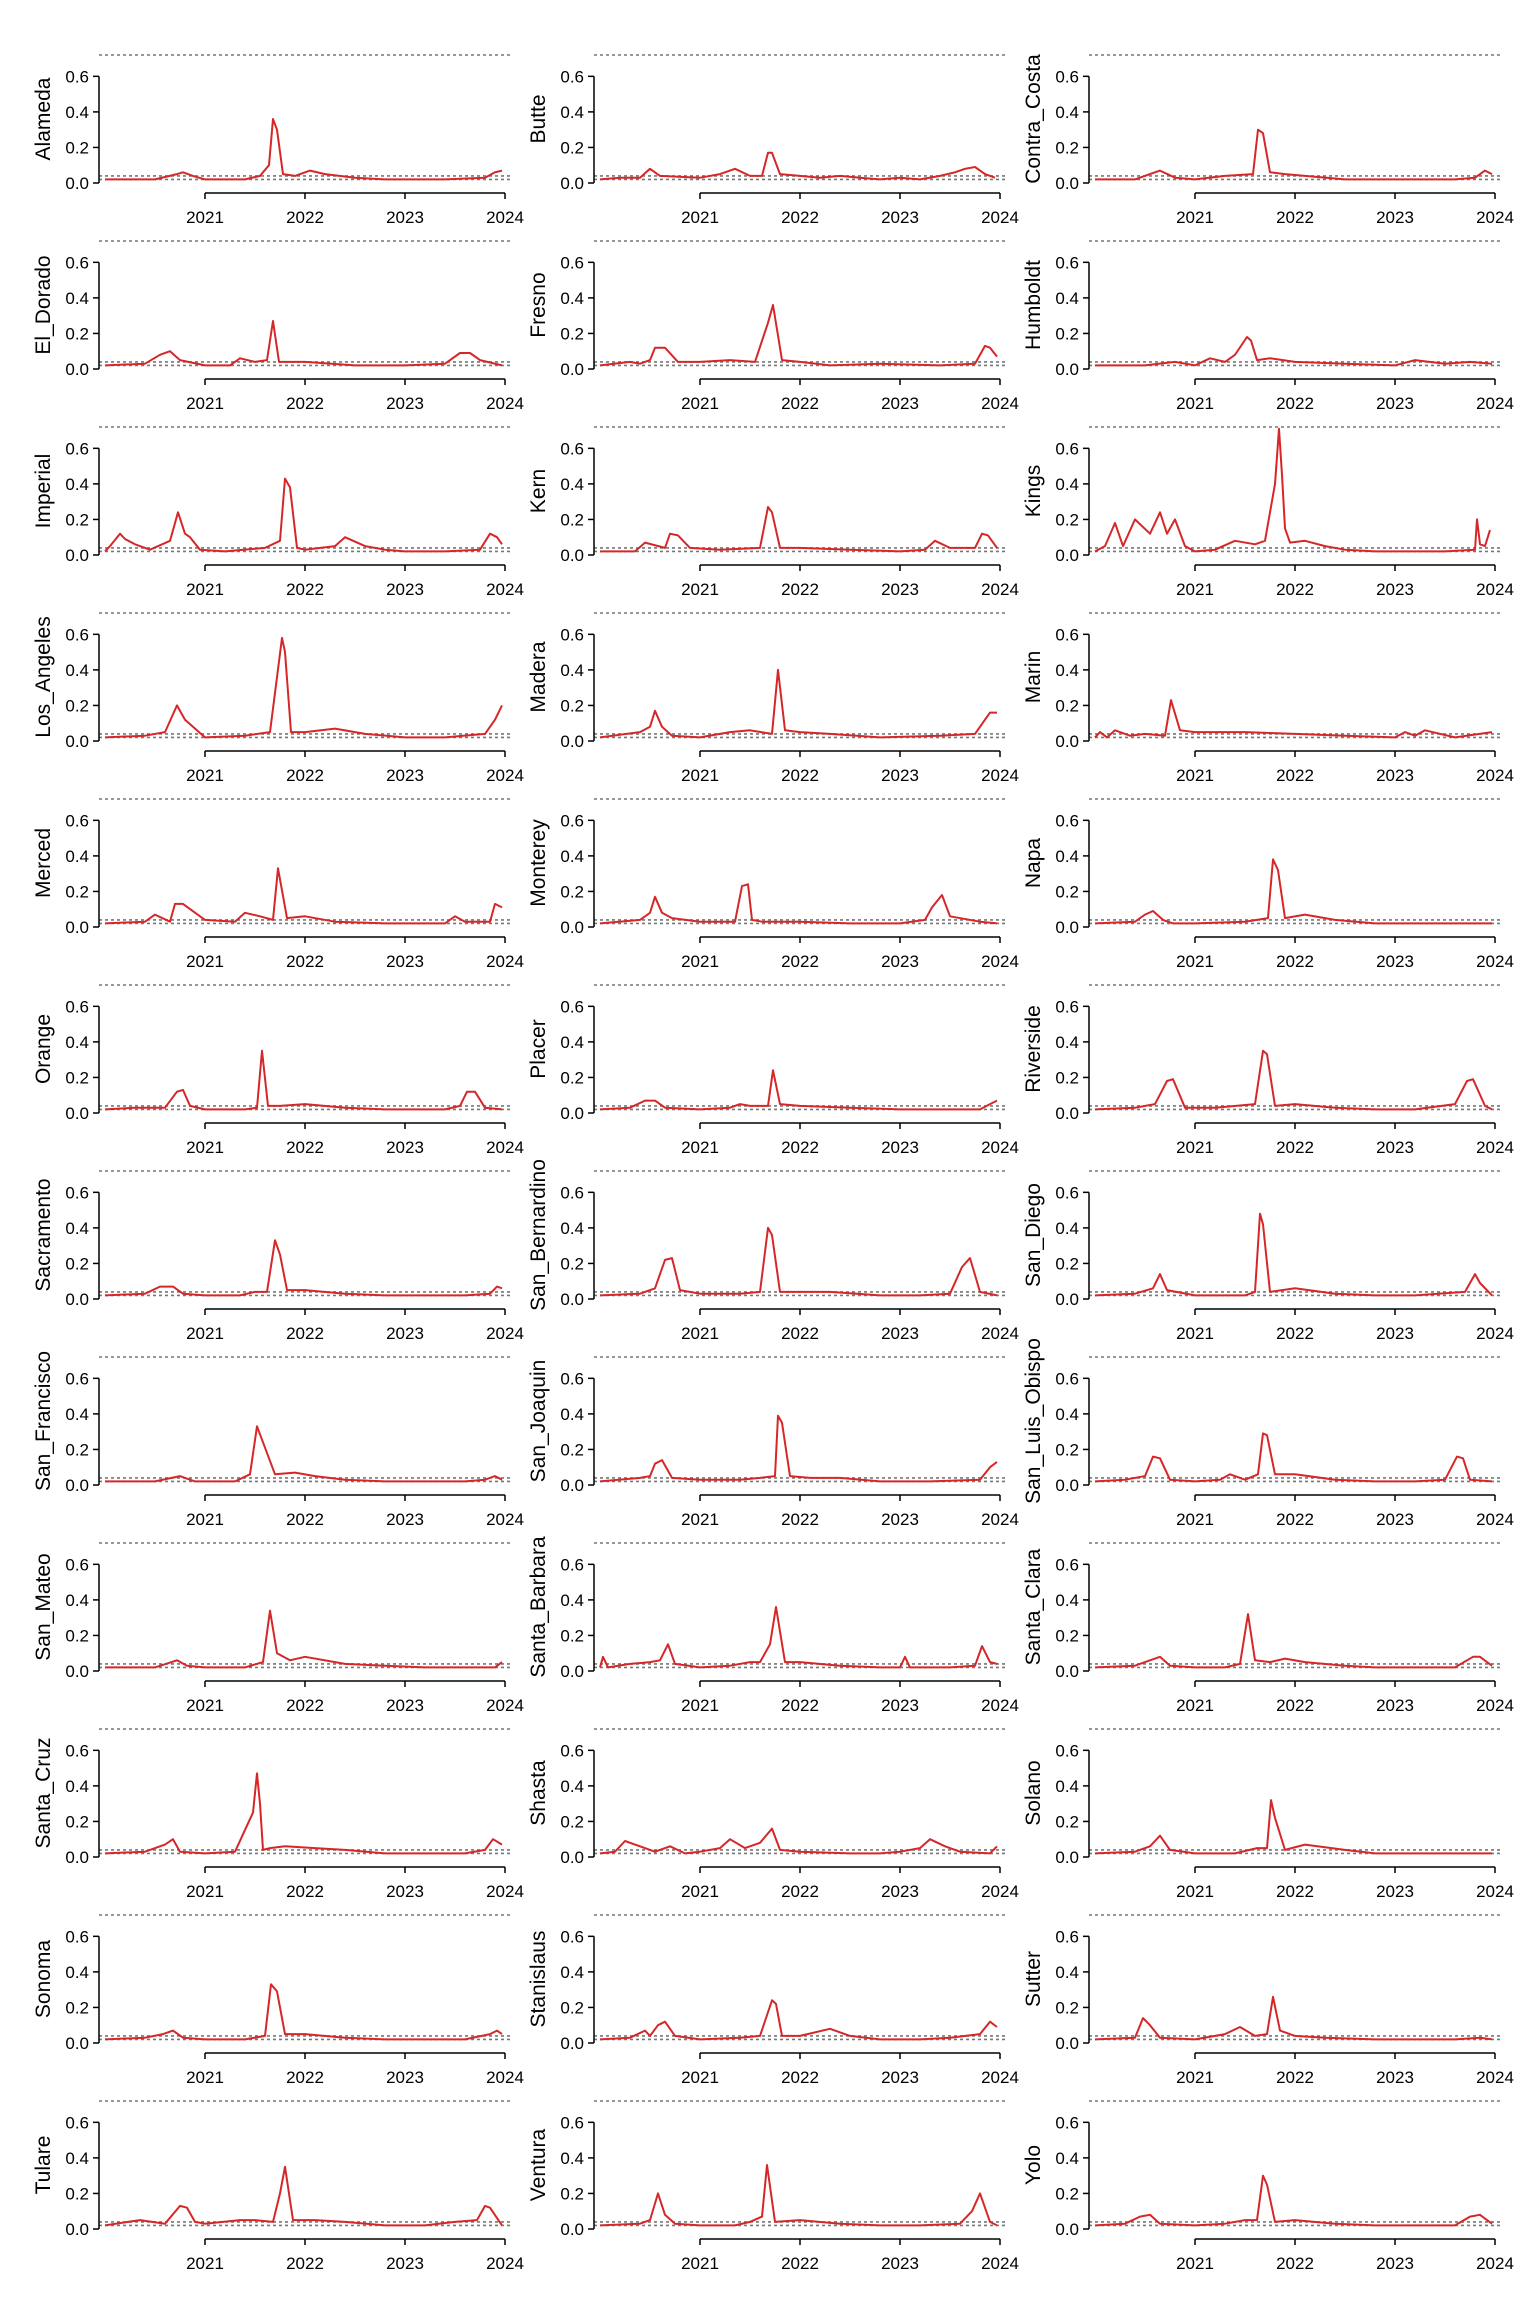 The width and height of the screenshot is (1536, 2304). Describe the element at coordinates (773, 1070) in the screenshot. I see `panel-placer: Placer 0.0 0.2 0.4 0.6 2021 2022 2023 2024` at that location.